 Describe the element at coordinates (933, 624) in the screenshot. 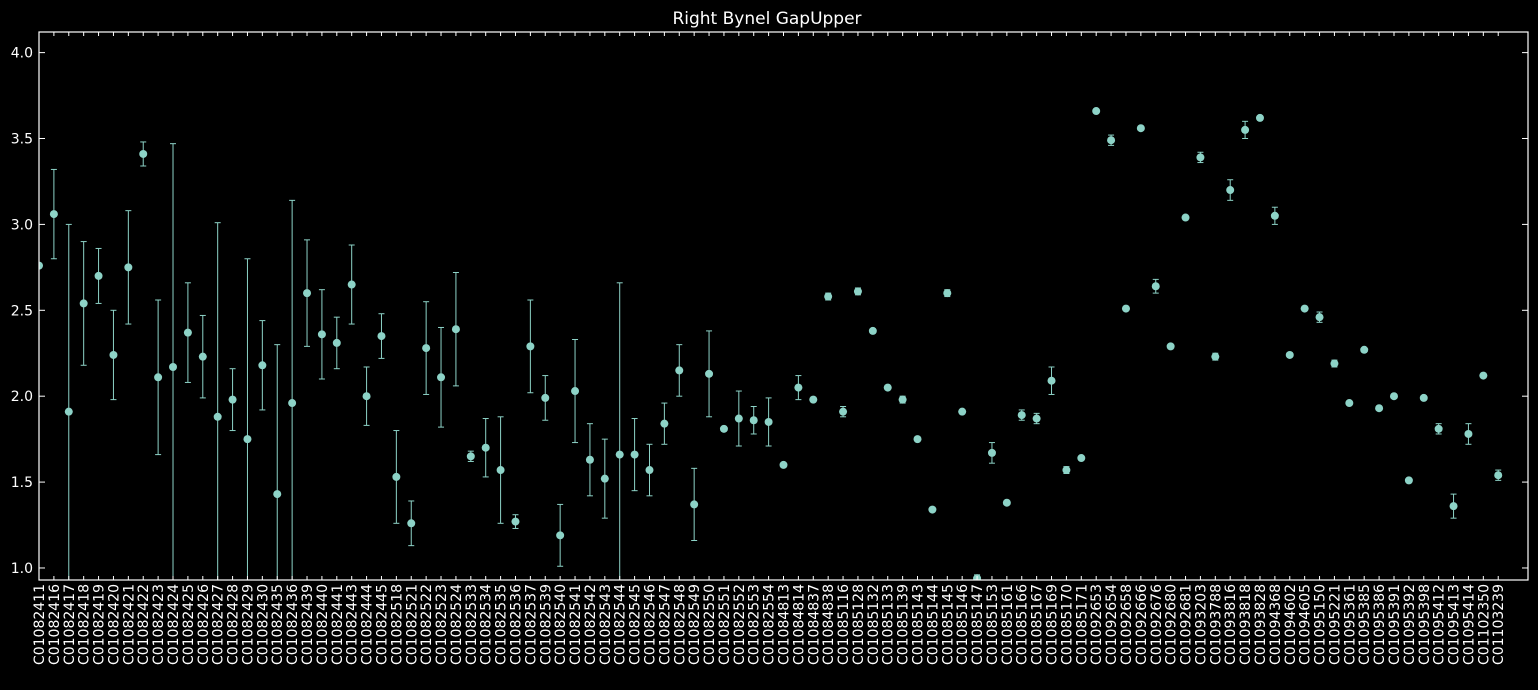

I see `x-tick-label: C01085144` at that location.